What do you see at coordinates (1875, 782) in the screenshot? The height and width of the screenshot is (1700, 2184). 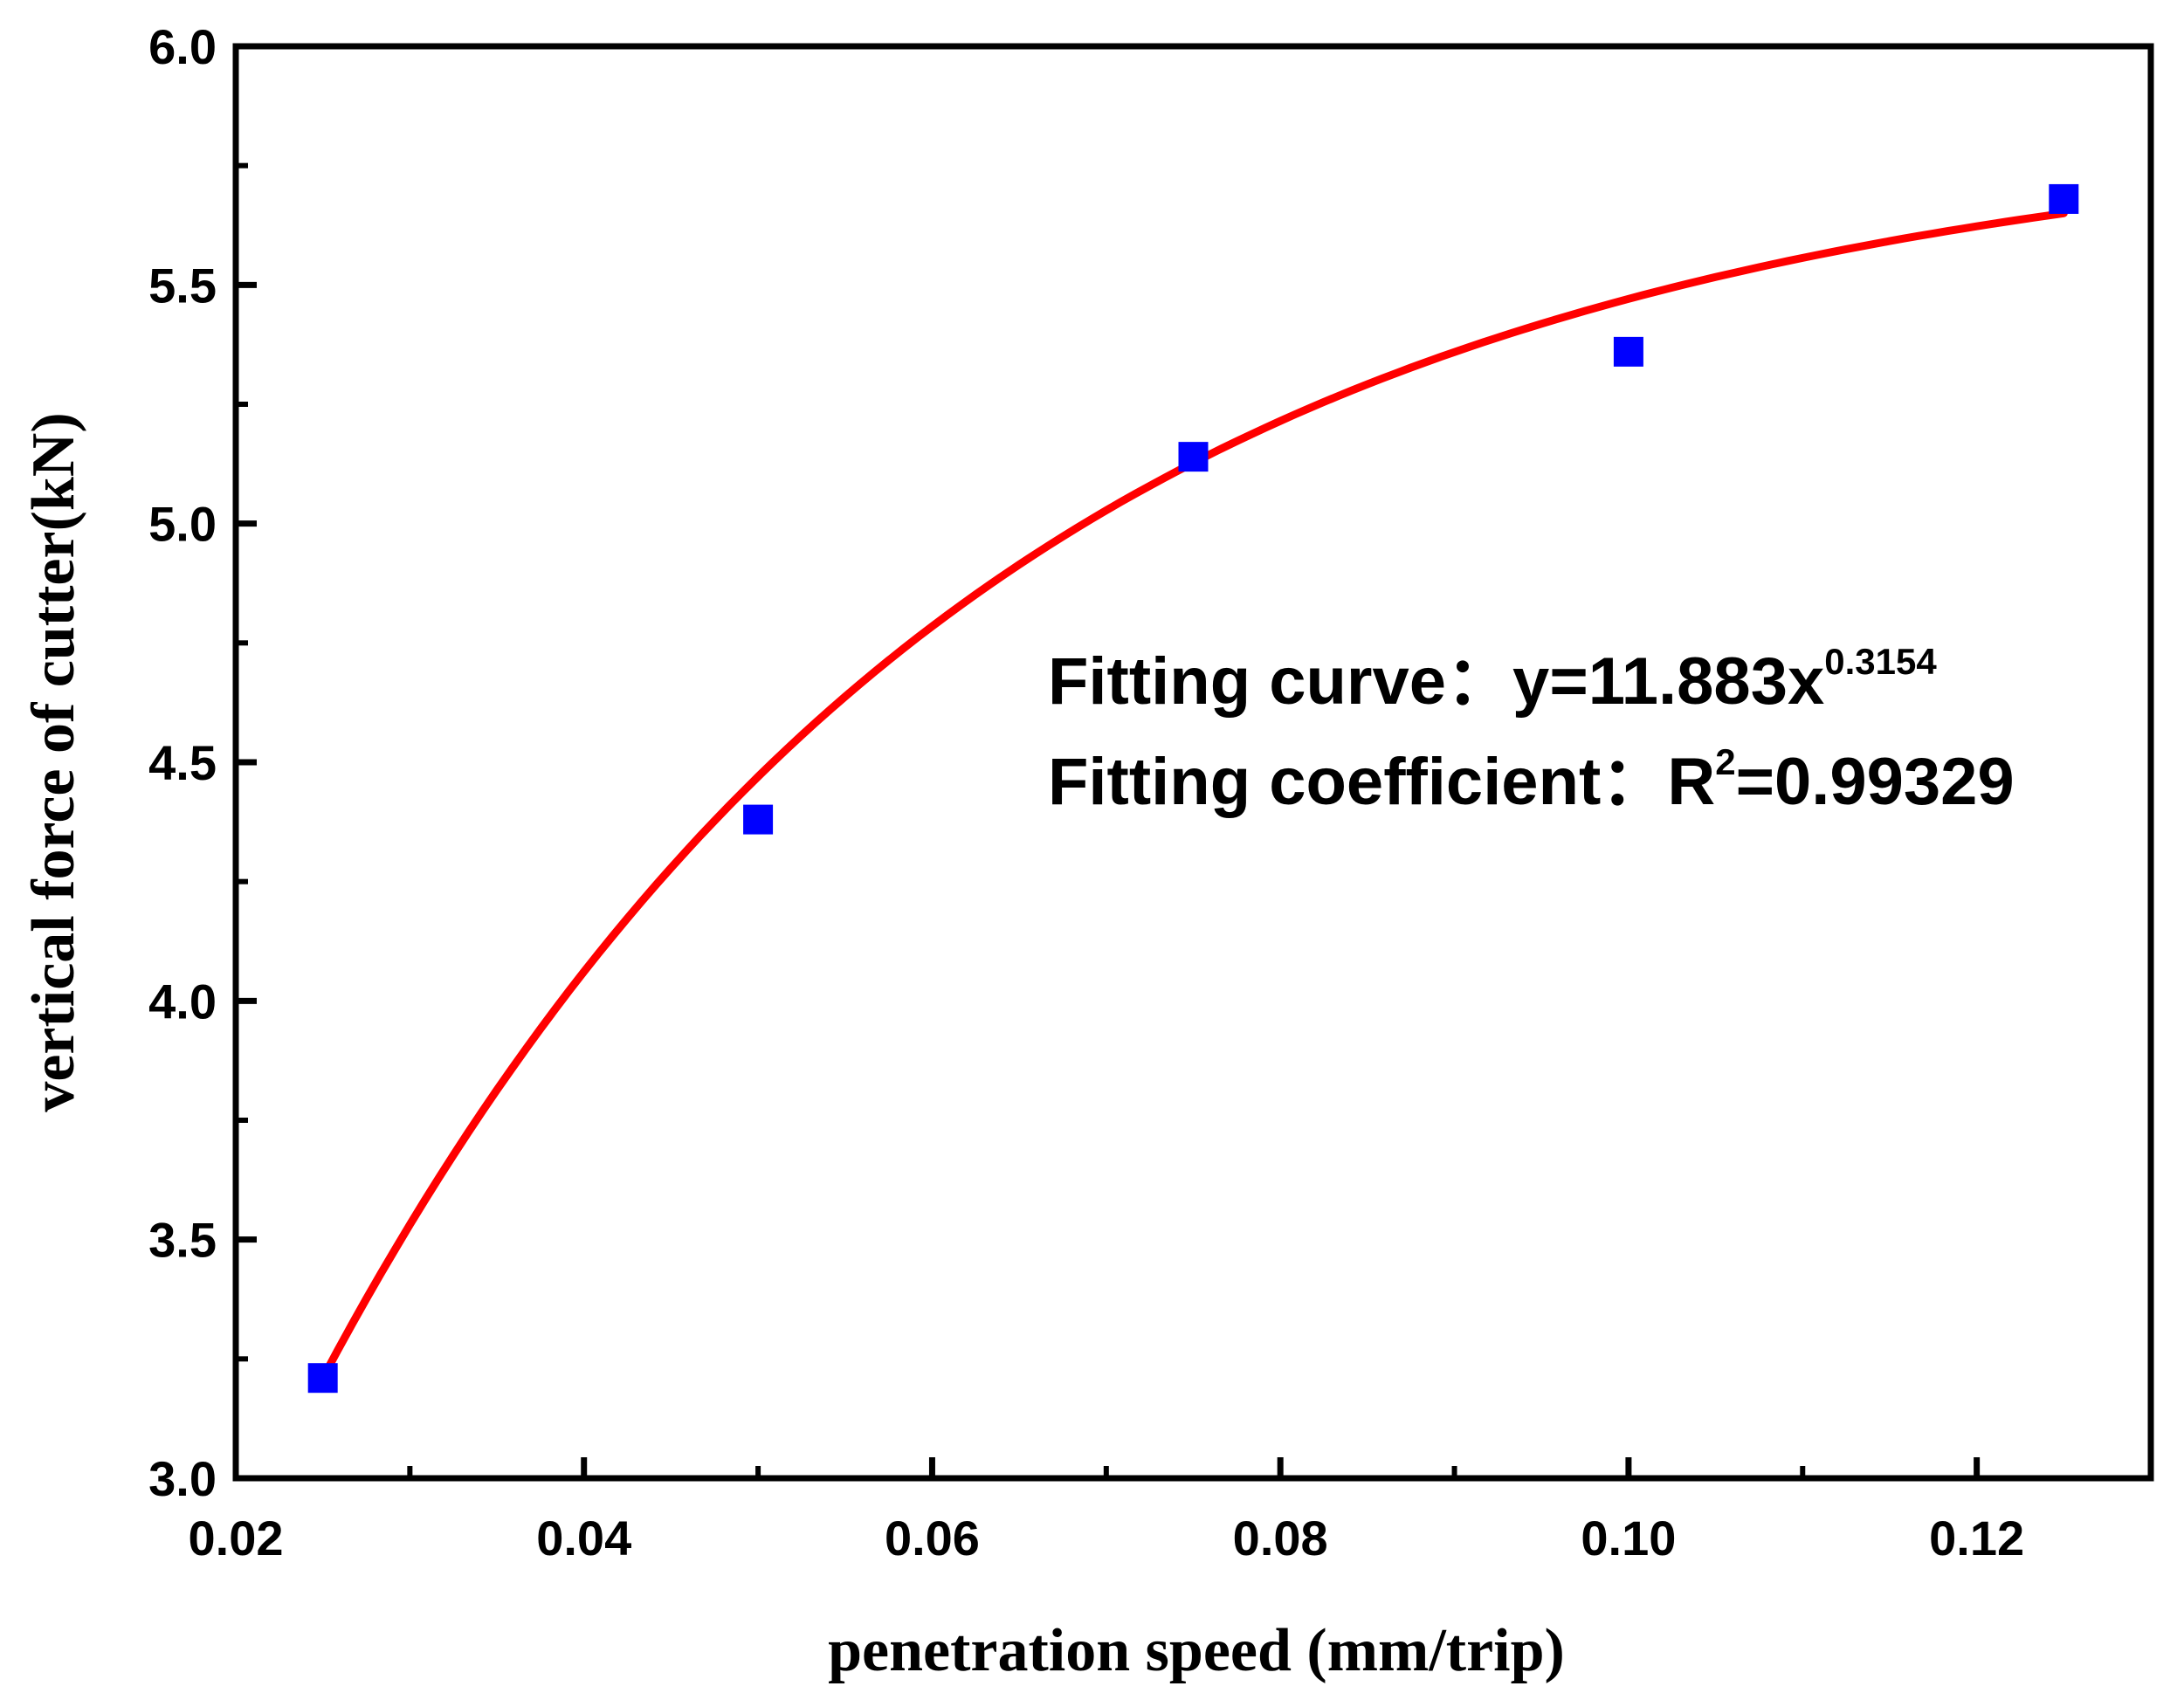 I see `r-squared-value: =0.99329` at bounding box center [1875, 782].